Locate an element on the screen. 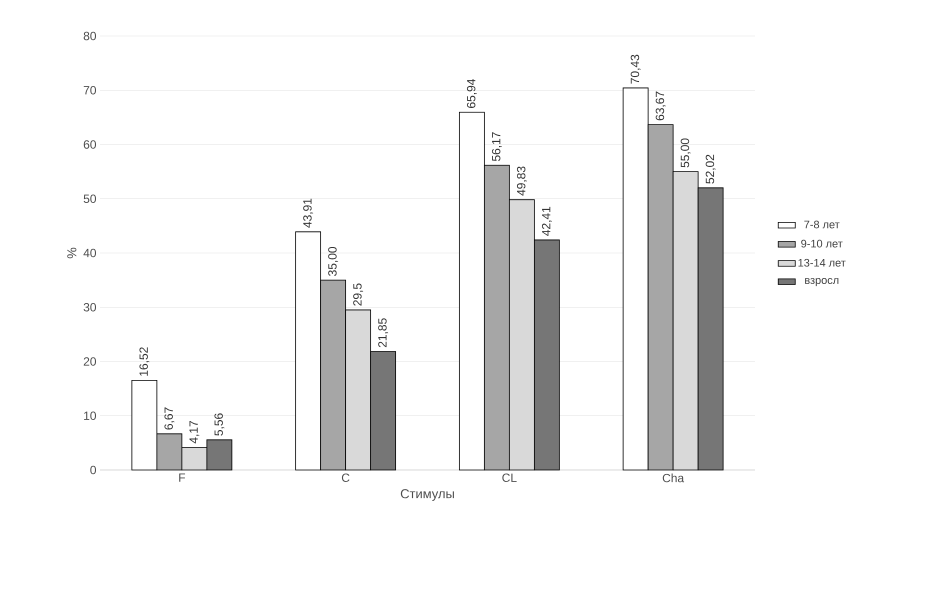  y-tick-label: 0 is located at coordinates (93, 470).